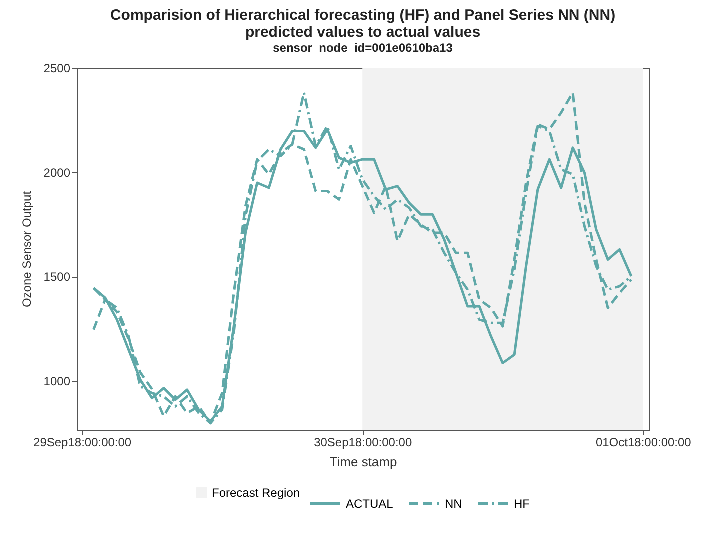  Describe the element at coordinates (57, 173) in the screenshot. I see `y-tick-label: 2000` at that location.